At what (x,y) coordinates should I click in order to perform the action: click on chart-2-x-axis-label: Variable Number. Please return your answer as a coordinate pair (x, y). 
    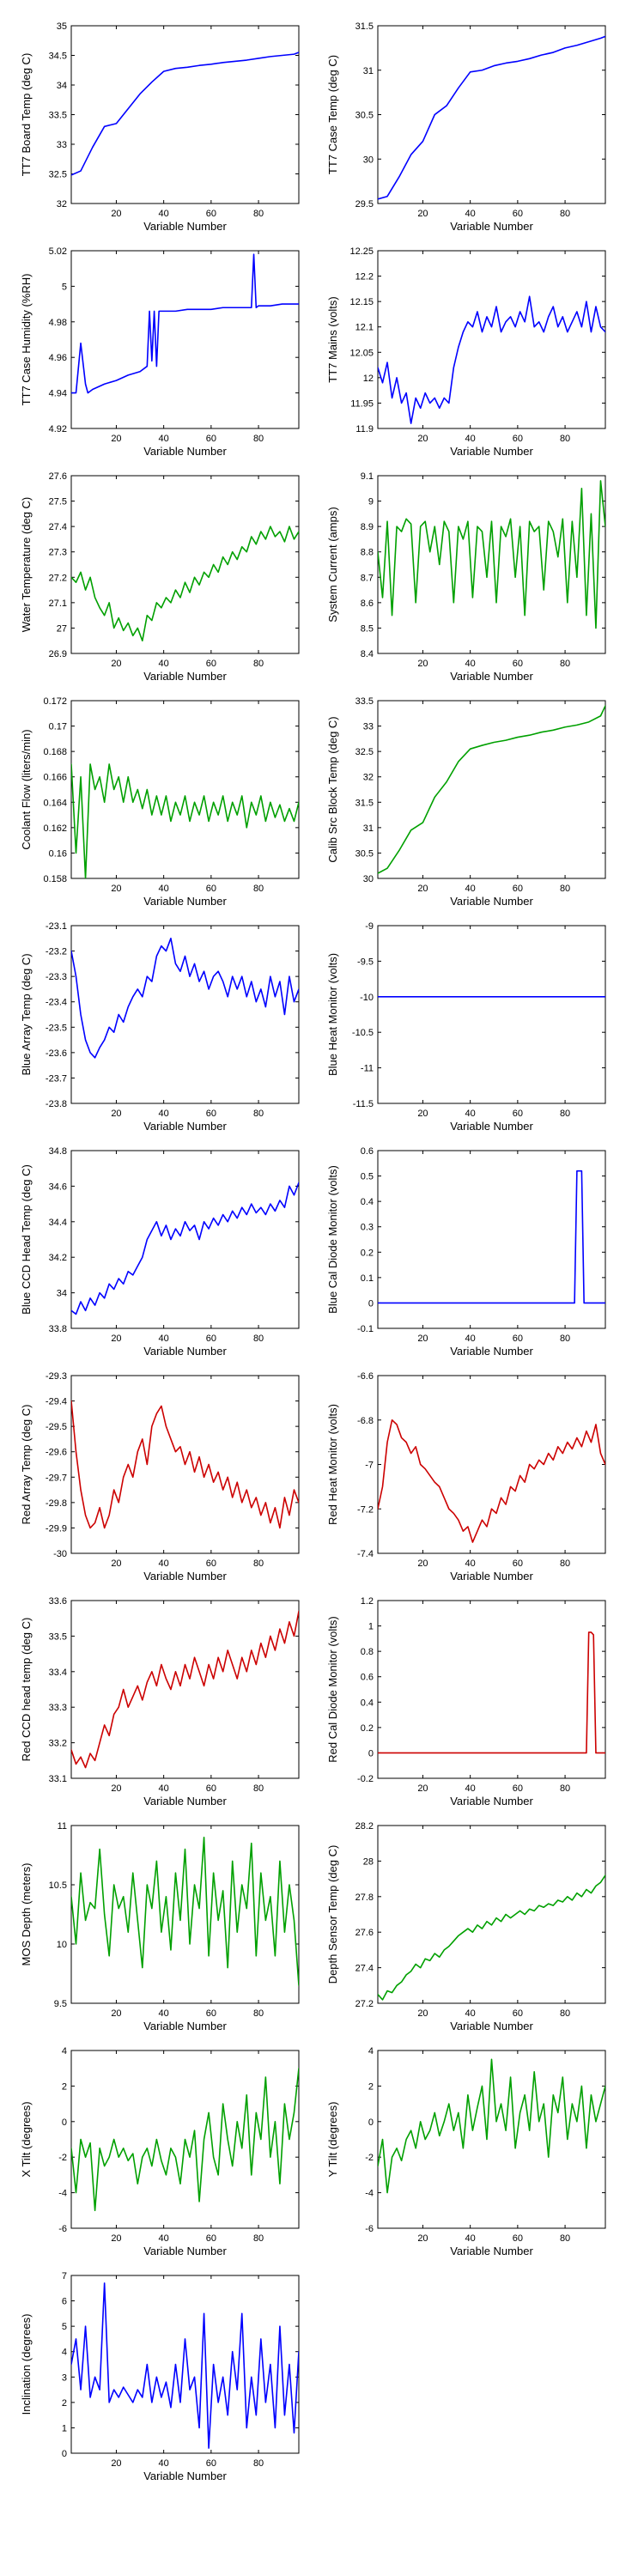
    Looking at the image, I should click on (492, 227).